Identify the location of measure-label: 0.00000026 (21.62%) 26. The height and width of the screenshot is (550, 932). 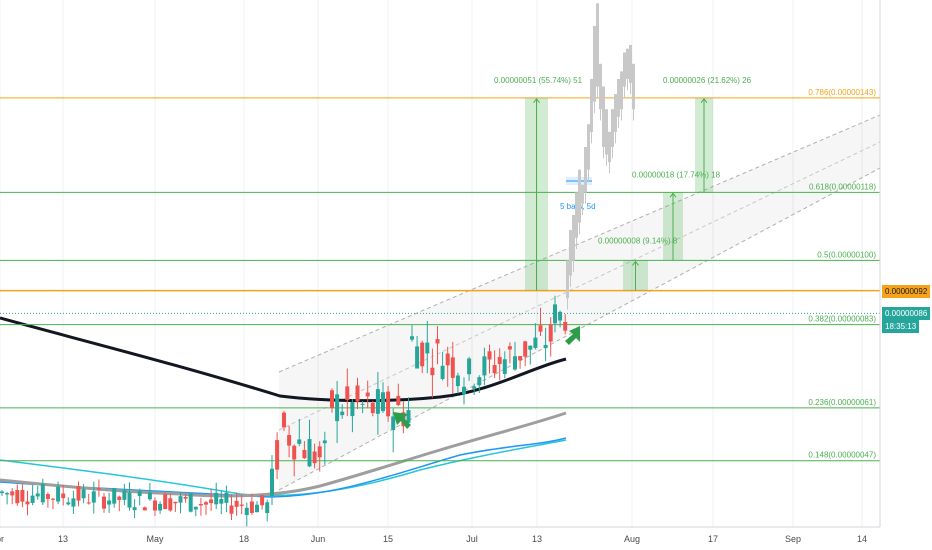
(707, 80).